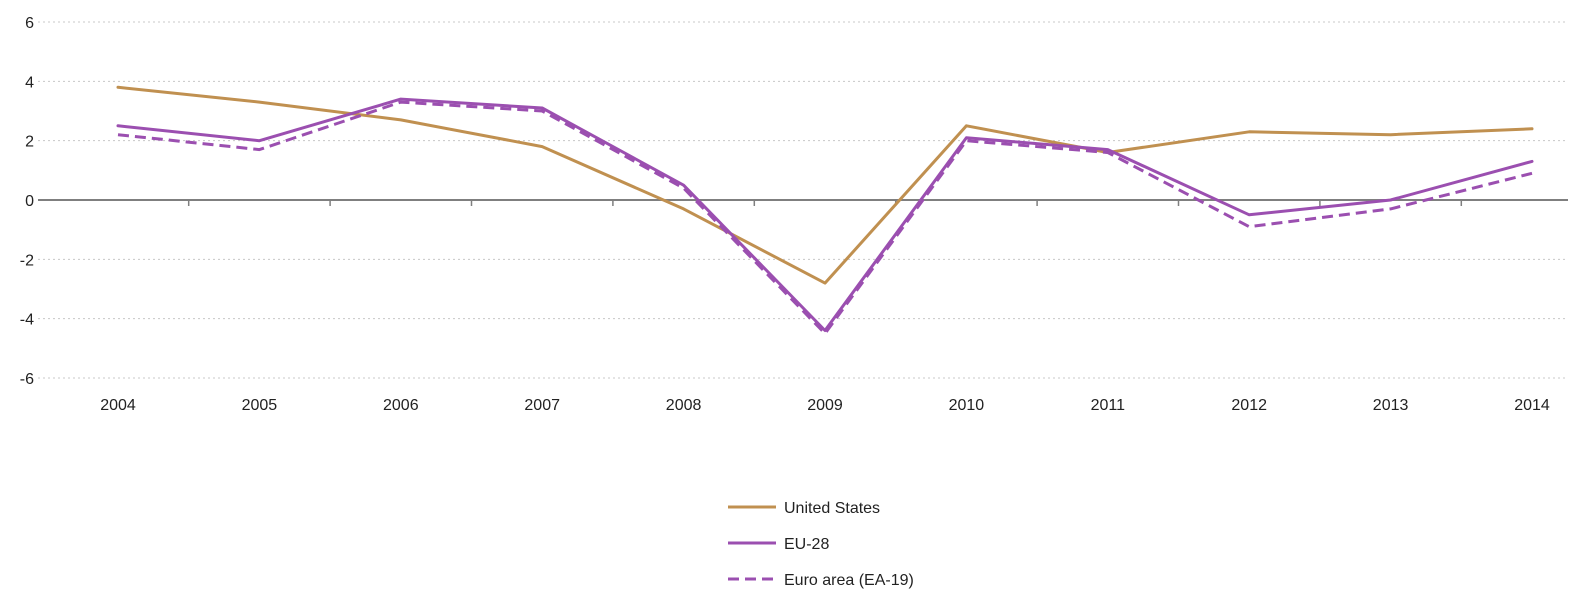 This screenshot has width=1591, height=598. What do you see at coordinates (806, 544) in the screenshot?
I see `legend-label-1: EU-28` at bounding box center [806, 544].